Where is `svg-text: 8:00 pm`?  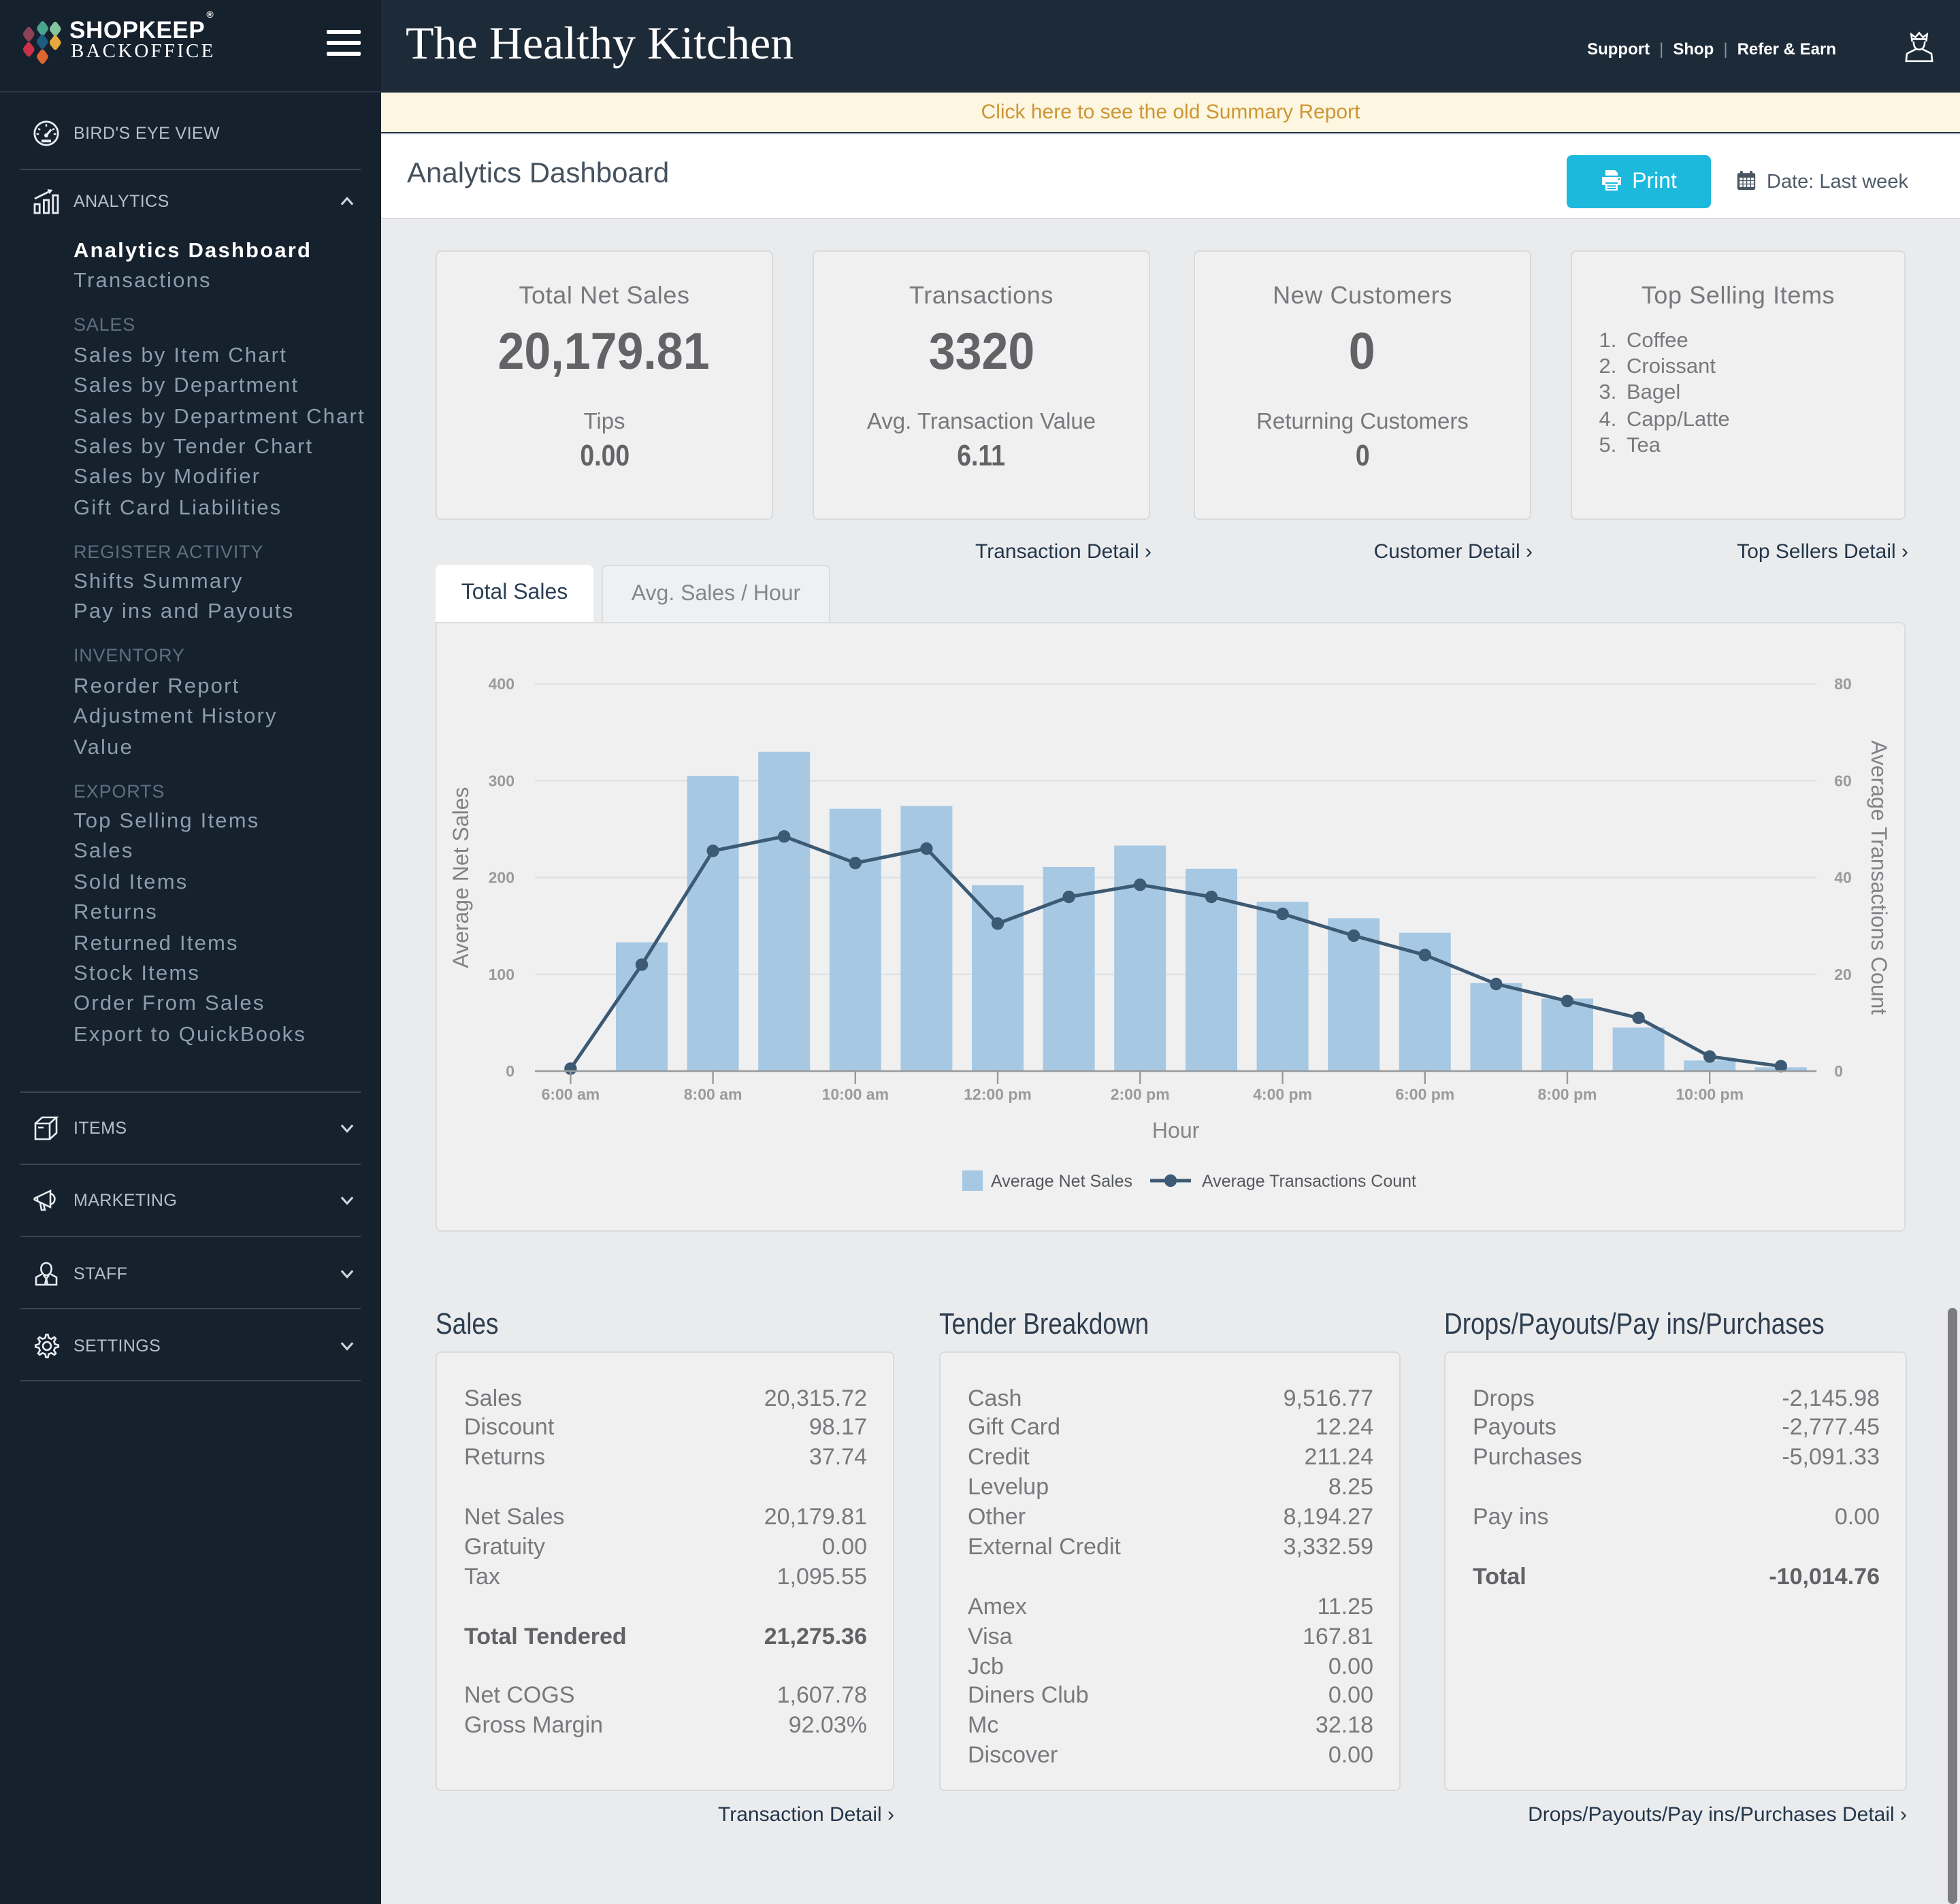
svg-text: 8:00 pm is located at coordinates (1568, 1094).